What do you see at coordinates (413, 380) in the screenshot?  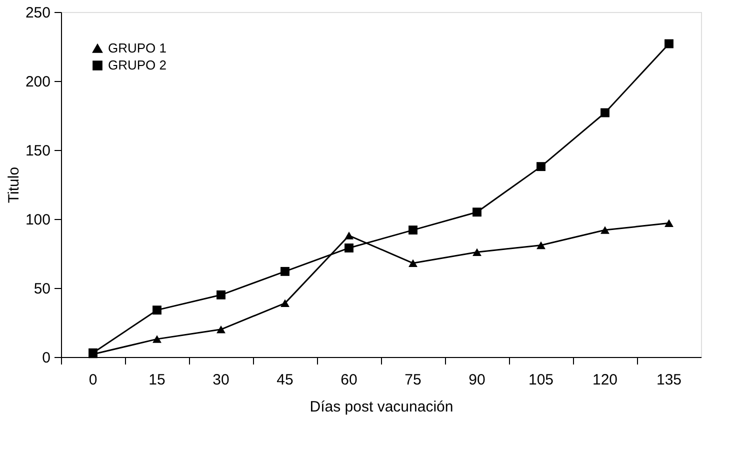 I see `x-tick-label: 75` at bounding box center [413, 380].